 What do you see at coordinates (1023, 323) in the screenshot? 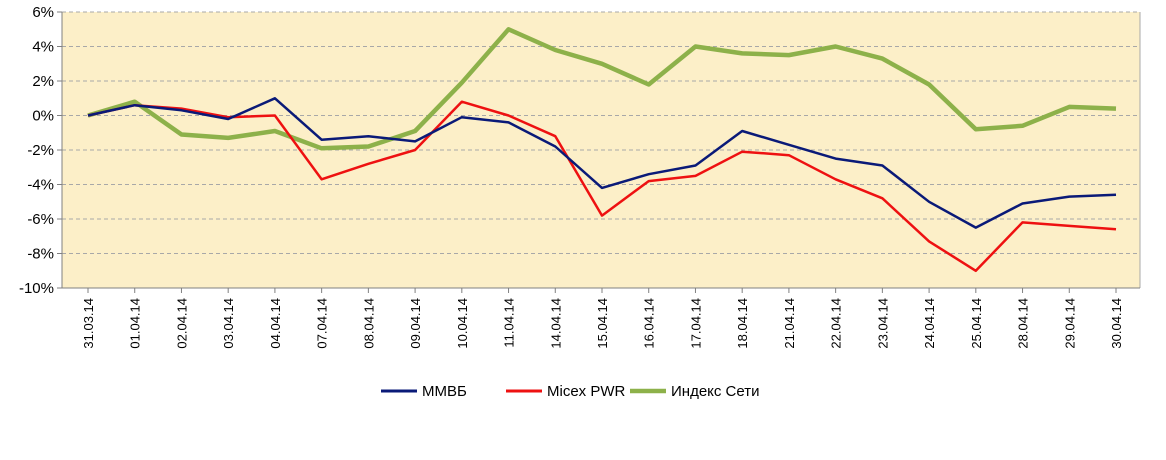
I see `x-tick-label: 28.04.14` at bounding box center [1023, 323].